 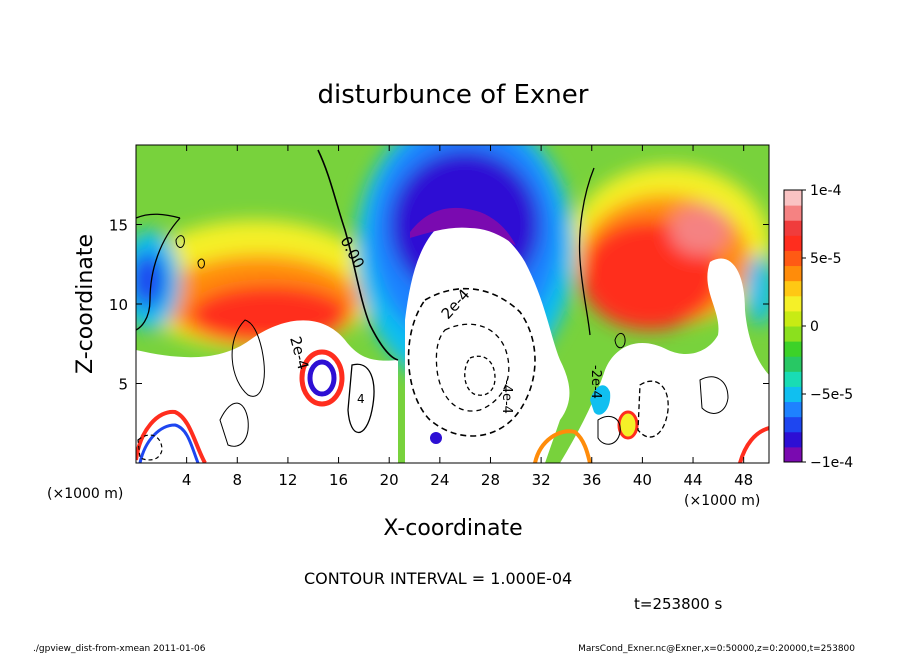 I want to click on colorbar-tick-label: 1e-4, so click(x=826, y=191).